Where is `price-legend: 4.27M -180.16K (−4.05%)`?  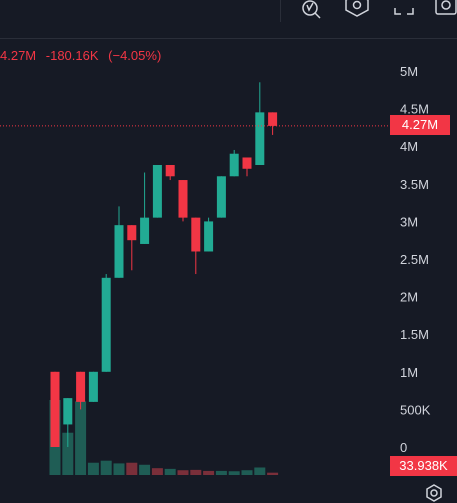 price-legend: 4.27M -180.16K (−4.05%) is located at coordinates (83, 55).